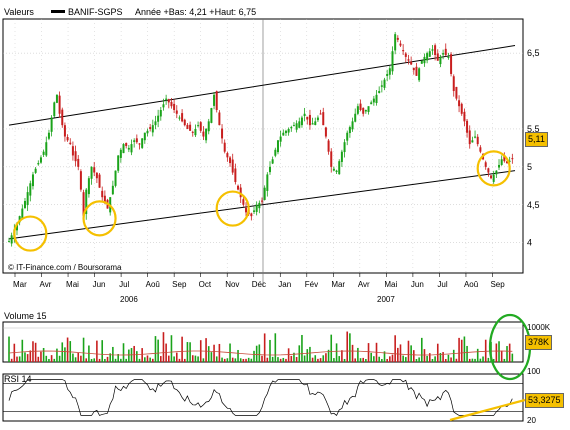  Describe the element at coordinates (529, 243) in the screenshot. I see `price-tick-label: 4` at that location.